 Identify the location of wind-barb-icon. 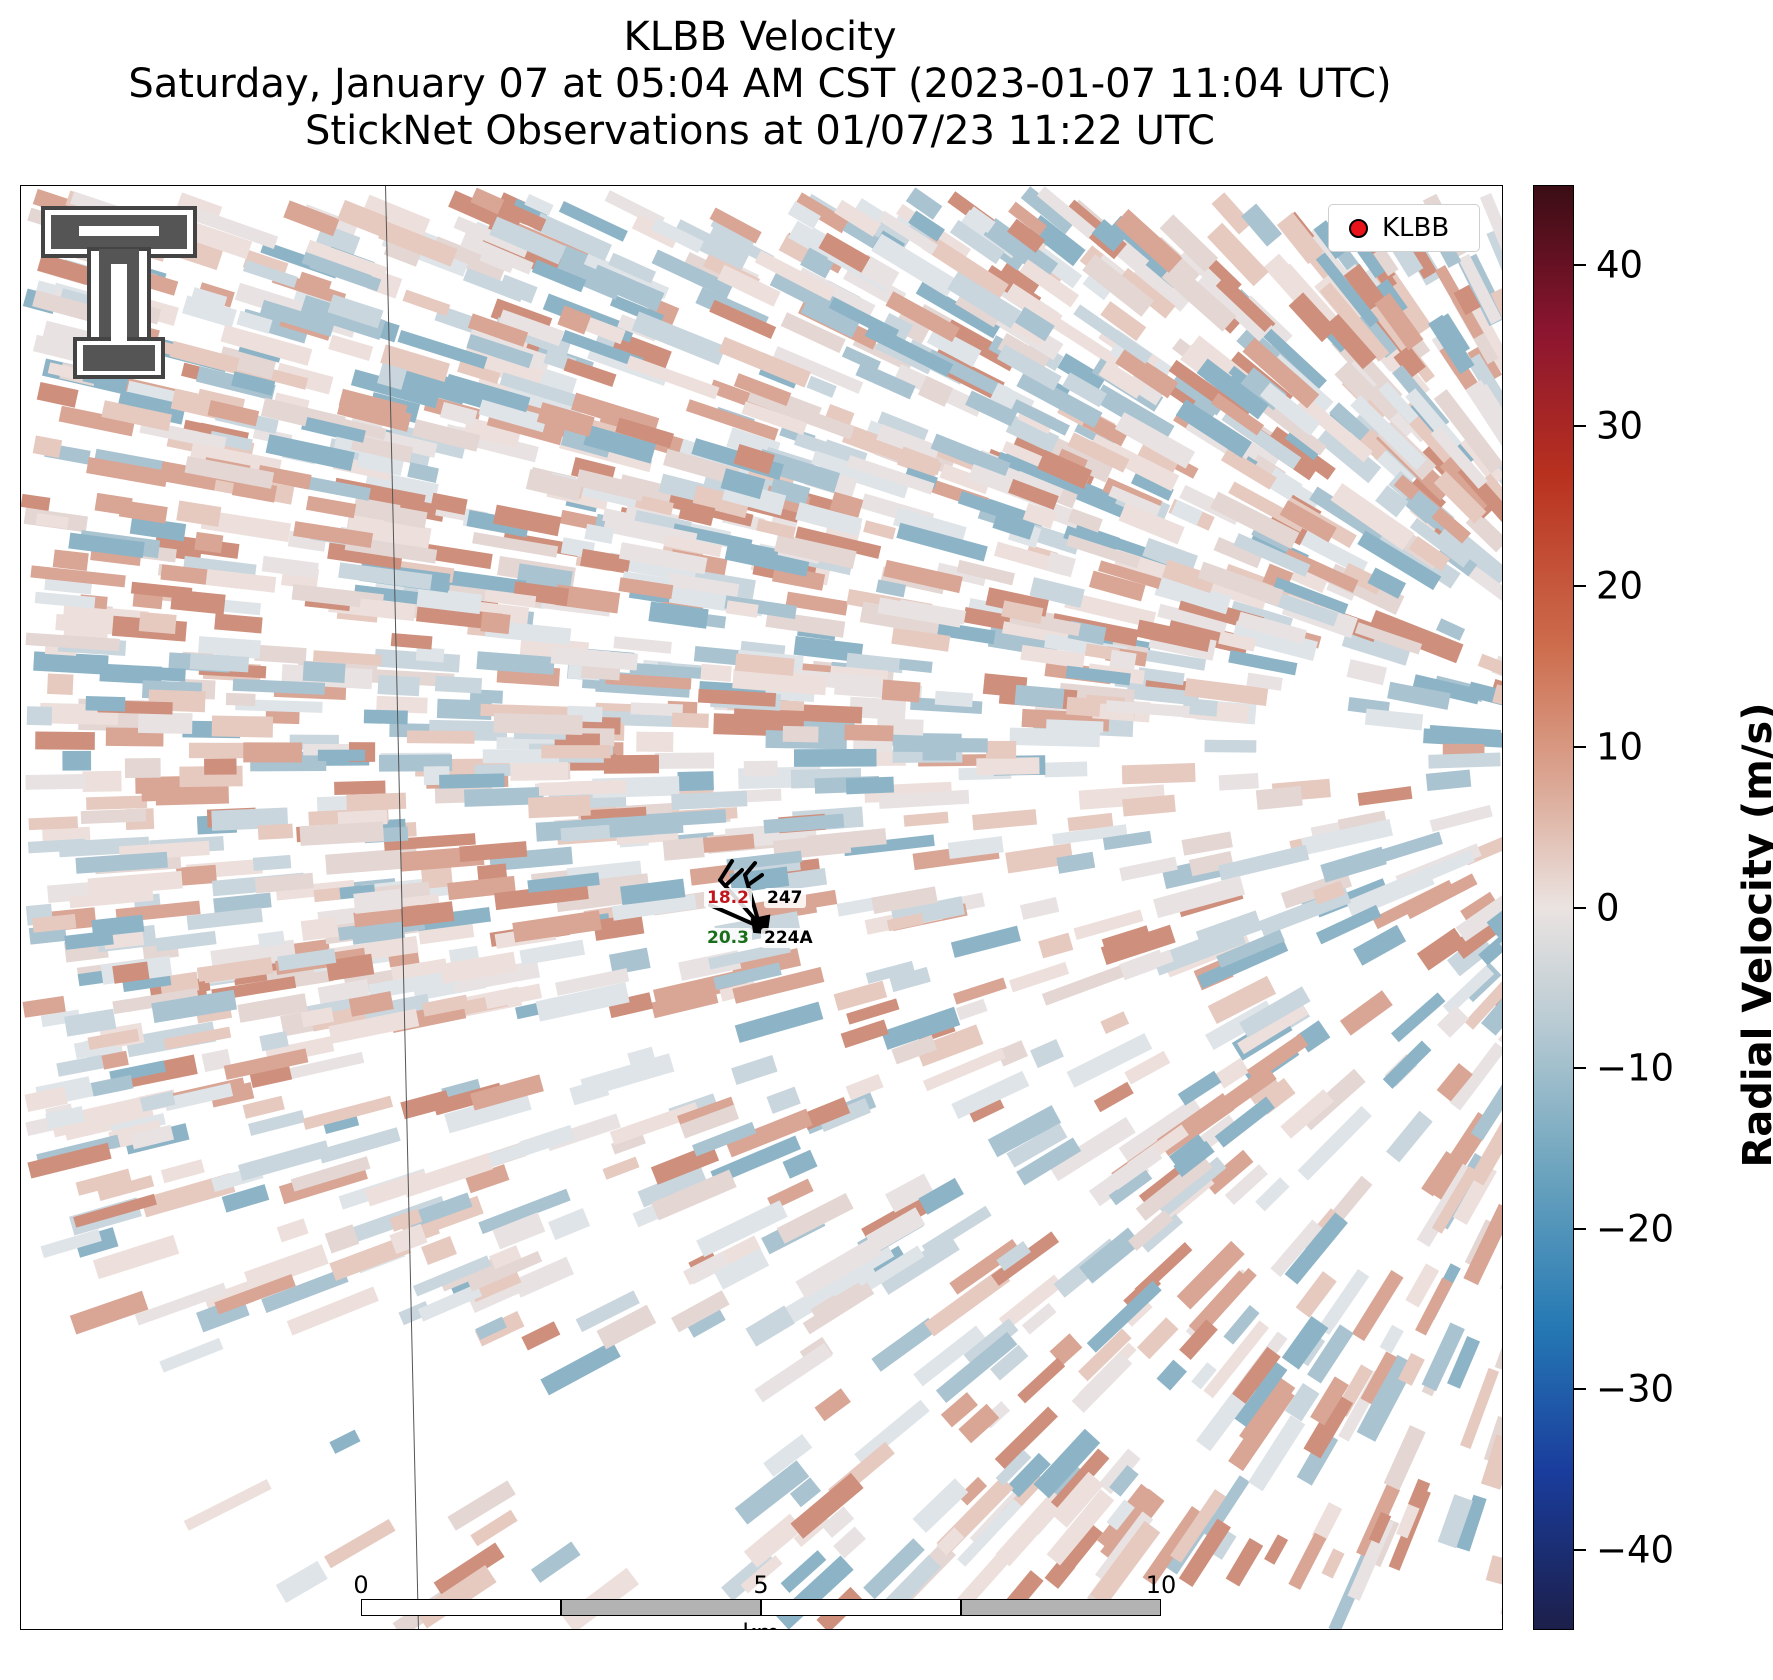
(739, 897).